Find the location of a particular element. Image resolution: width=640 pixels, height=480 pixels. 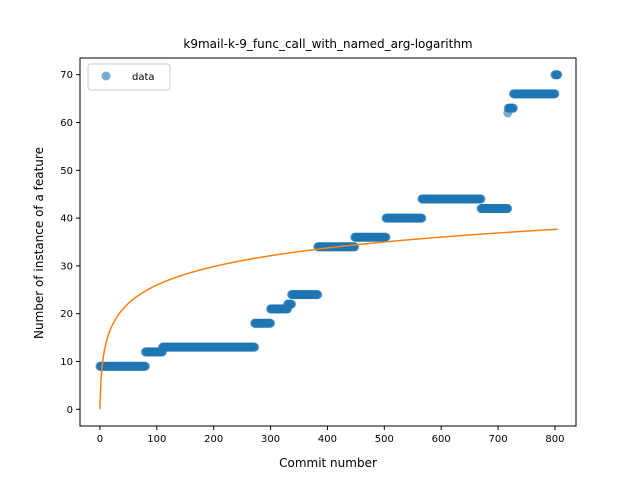

x-tick-label: 200 is located at coordinates (213, 439).